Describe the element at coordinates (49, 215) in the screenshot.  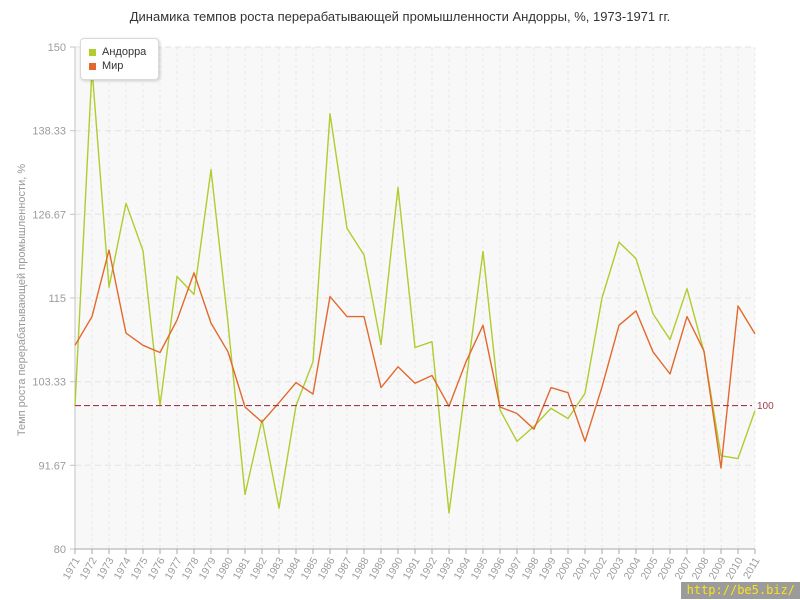
I see `y-tick-label: 126.67` at that location.